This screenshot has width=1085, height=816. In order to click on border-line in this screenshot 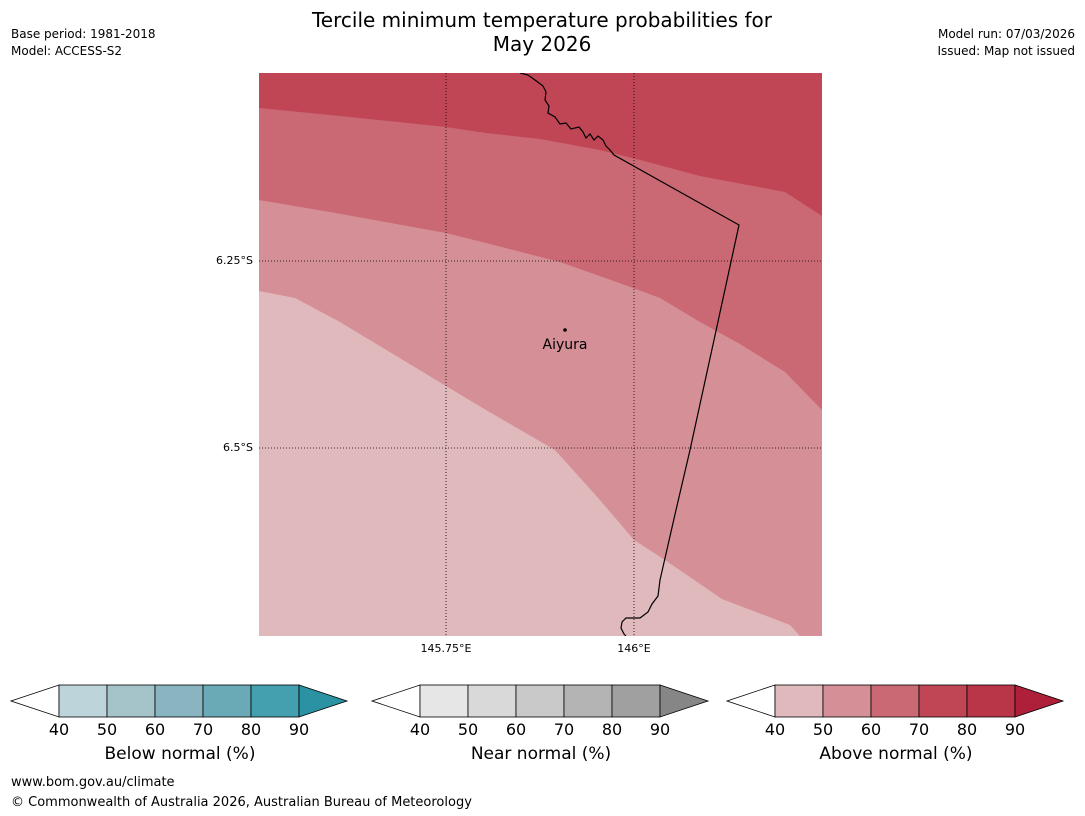, I will do `click(629, 354)`.